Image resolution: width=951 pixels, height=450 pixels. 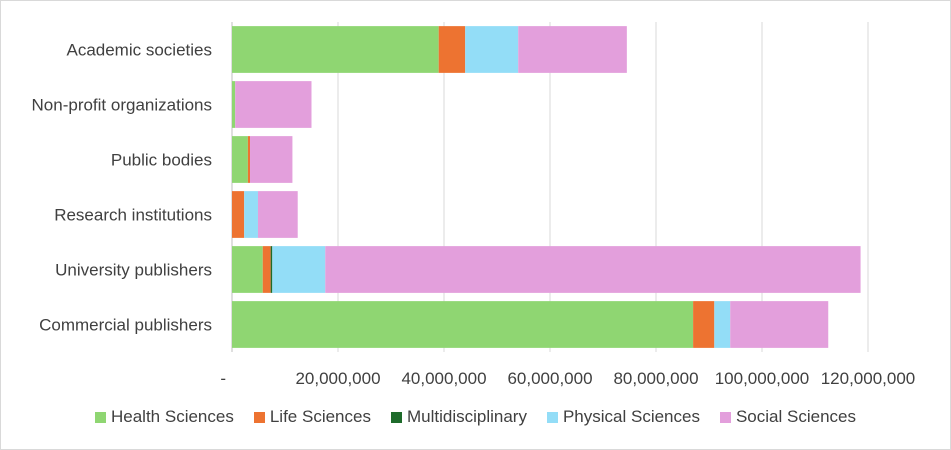 What do you see at coordinates (271, 159) in the screenshot?
I see `bar-public-bodies-social-sciences` at bounding box center [271, 159].